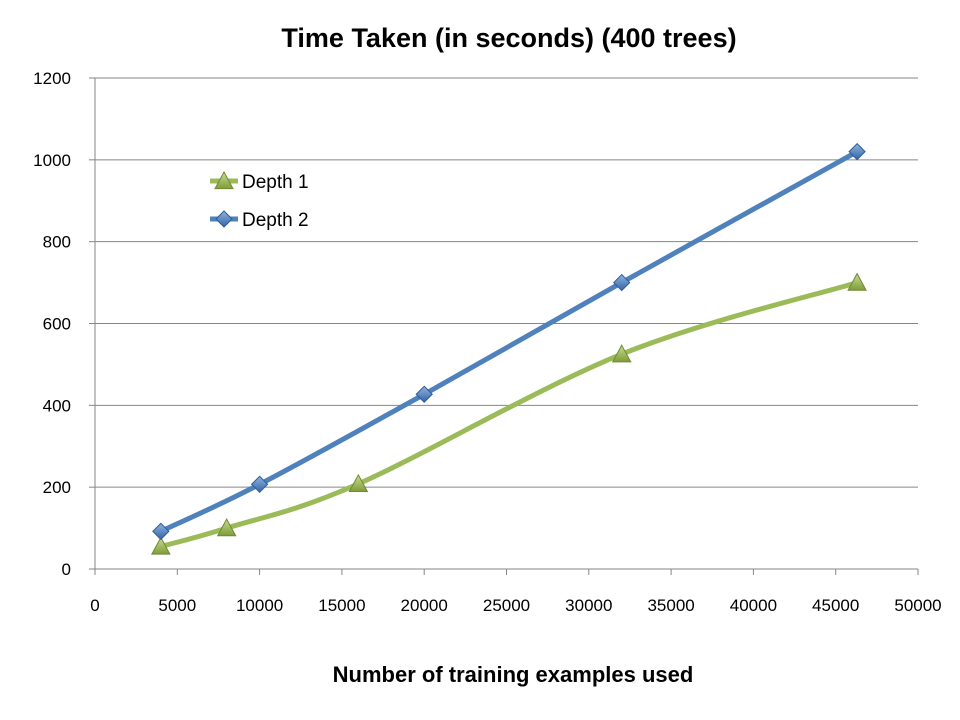 The image size is (960, 720). I want to click on x-tick-label: 35000, so click(670, 605).